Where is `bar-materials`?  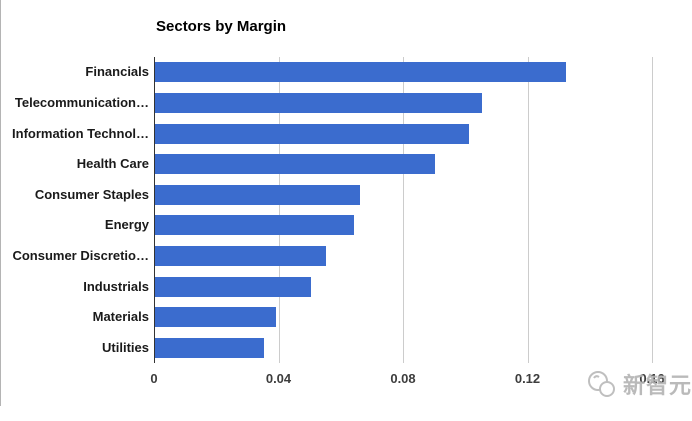
bar-materials is located at coordinates (216, 317).